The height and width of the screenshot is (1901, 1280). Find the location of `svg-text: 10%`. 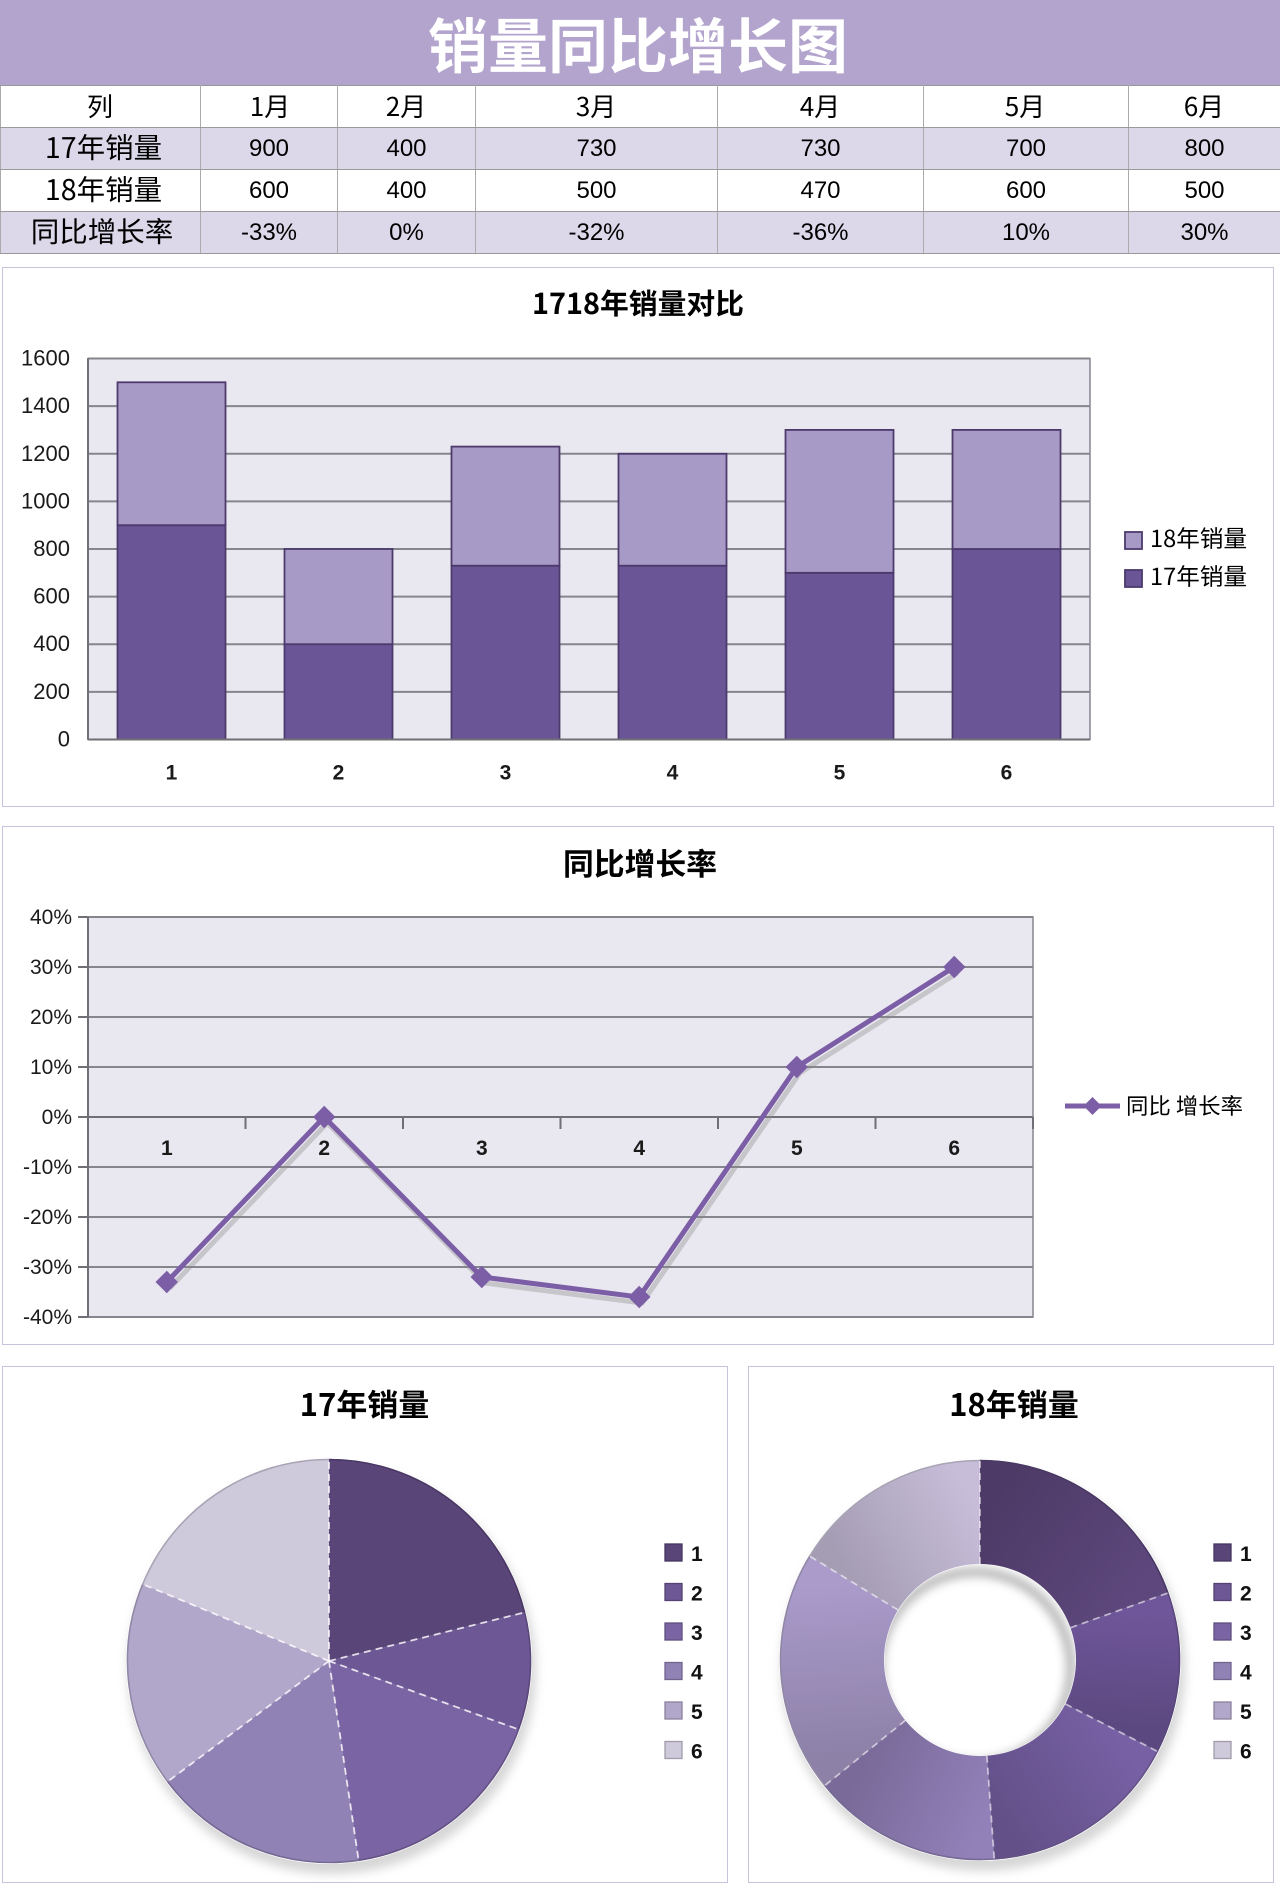

svg-text: 10% is located at coordinates (51, 1067).